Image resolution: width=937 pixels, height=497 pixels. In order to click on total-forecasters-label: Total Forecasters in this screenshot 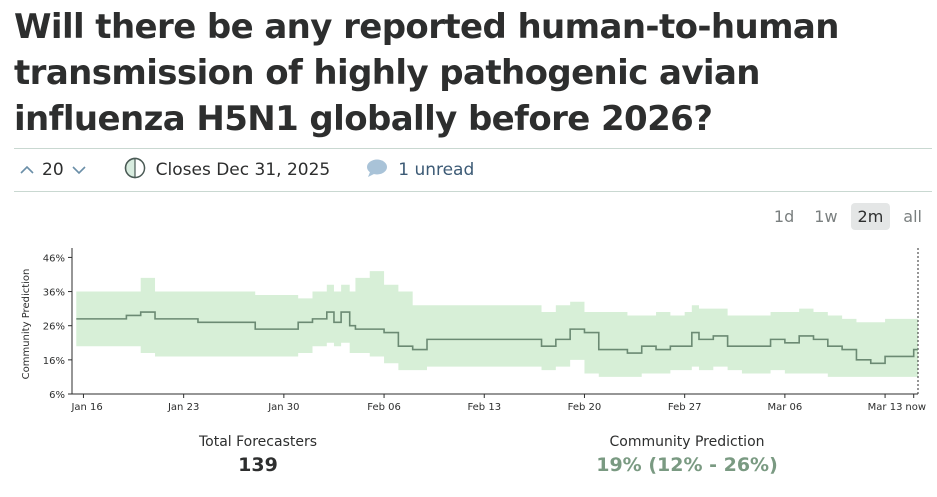, I will do `click(258, 442)`.